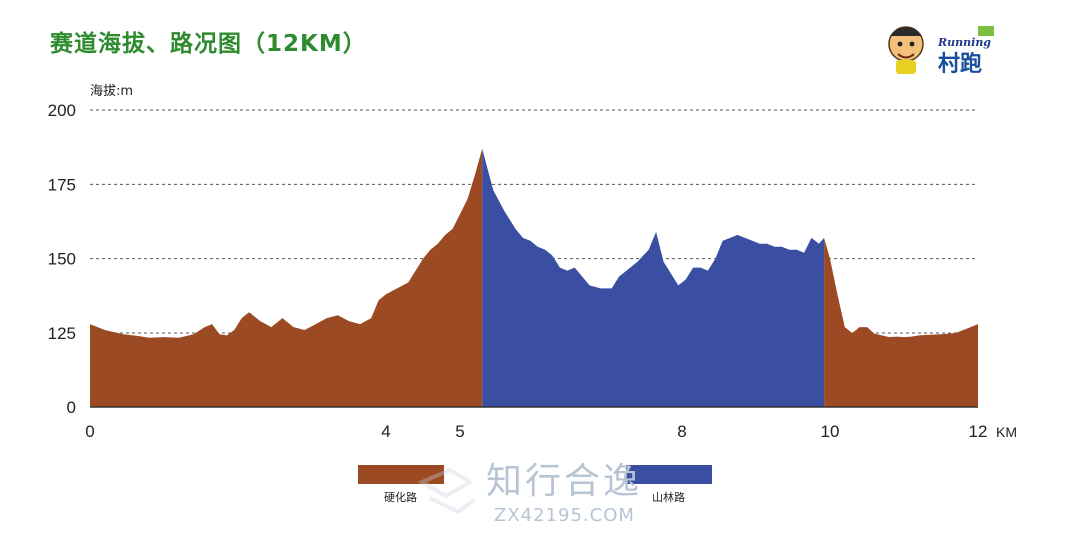 This screenshot has width=1080, height=536. What do you see at coordinates (941, 50) in the screenshot?
I see `running-mascot-icon` at bounding box center [941, 50].